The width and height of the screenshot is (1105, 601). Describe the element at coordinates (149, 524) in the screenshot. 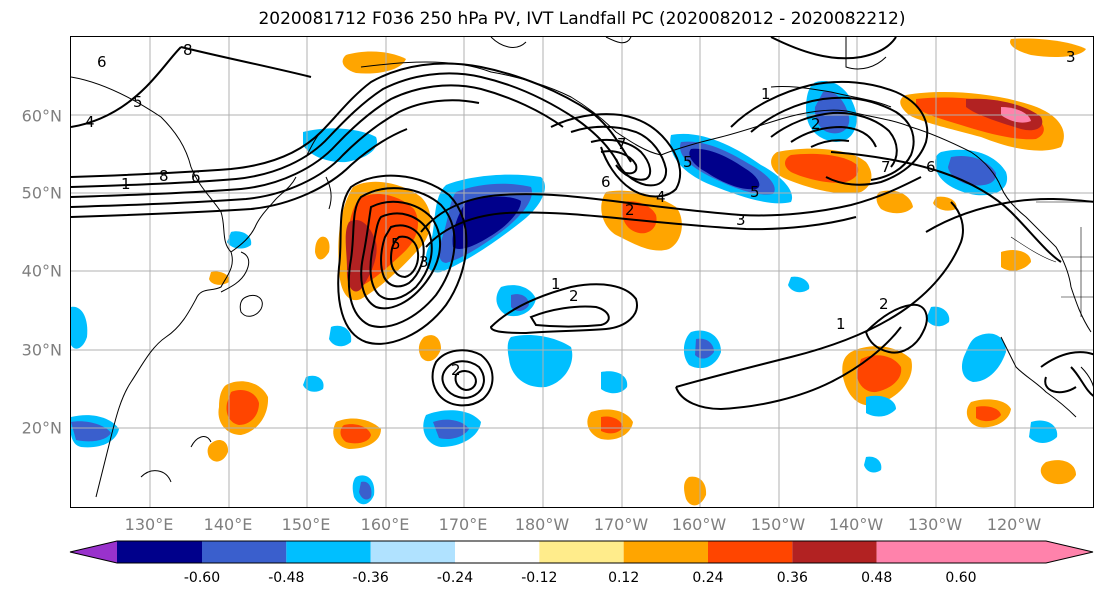

I see `lon-label-130e: 130°E` at that location.